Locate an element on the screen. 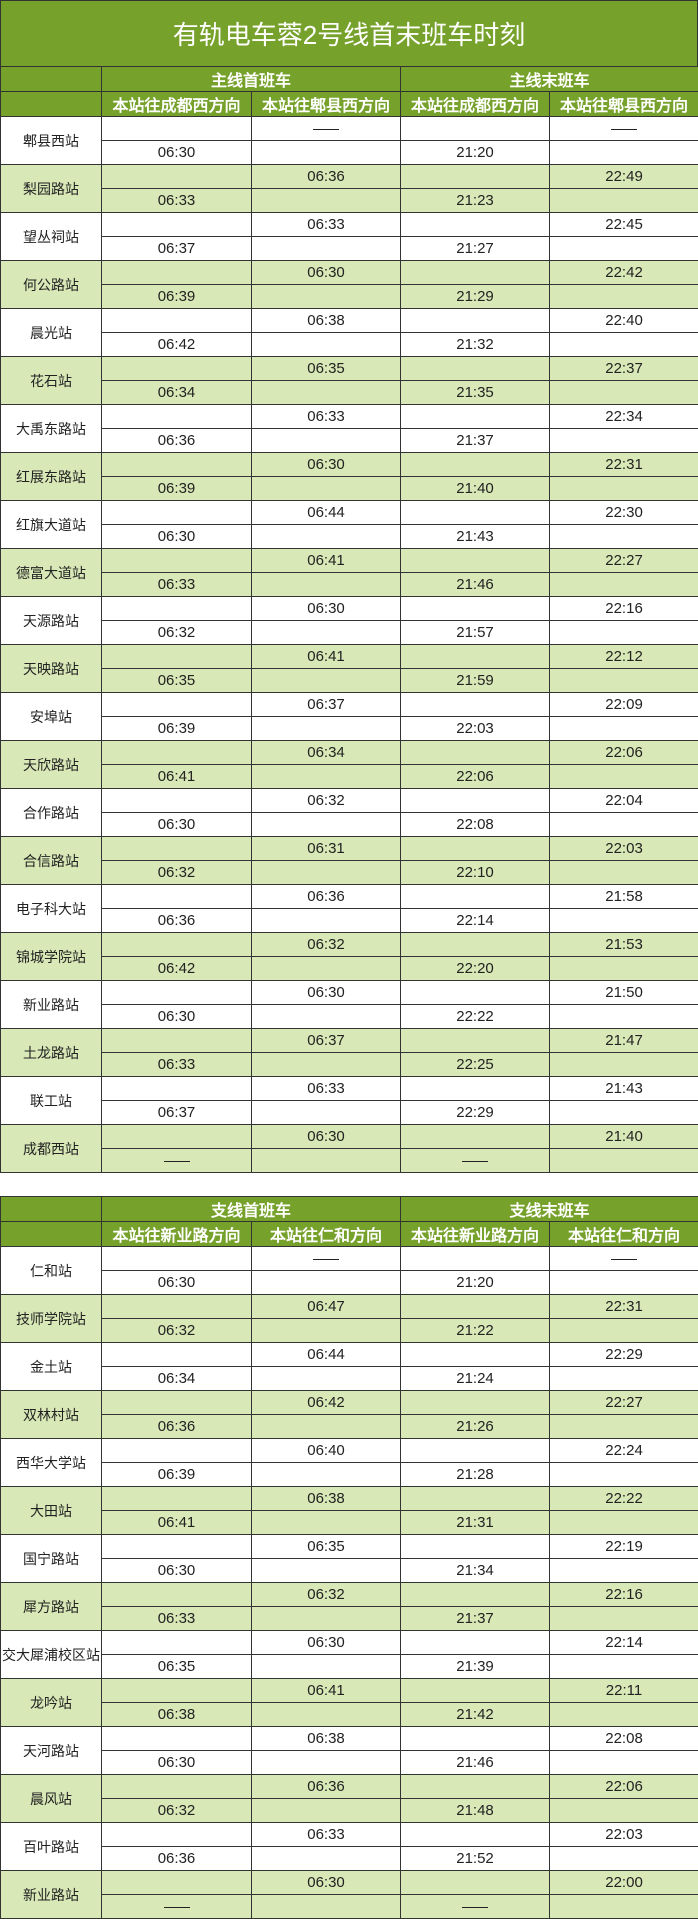 The image size is (698, 1919). last-train-dir-b: 22:31 is located at coordinates (624, 465).